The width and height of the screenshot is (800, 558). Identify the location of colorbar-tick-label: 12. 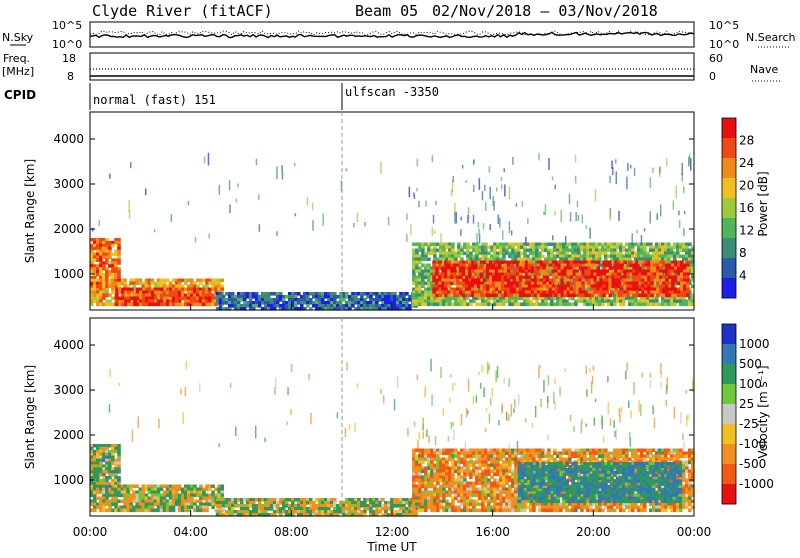
(746, 231).